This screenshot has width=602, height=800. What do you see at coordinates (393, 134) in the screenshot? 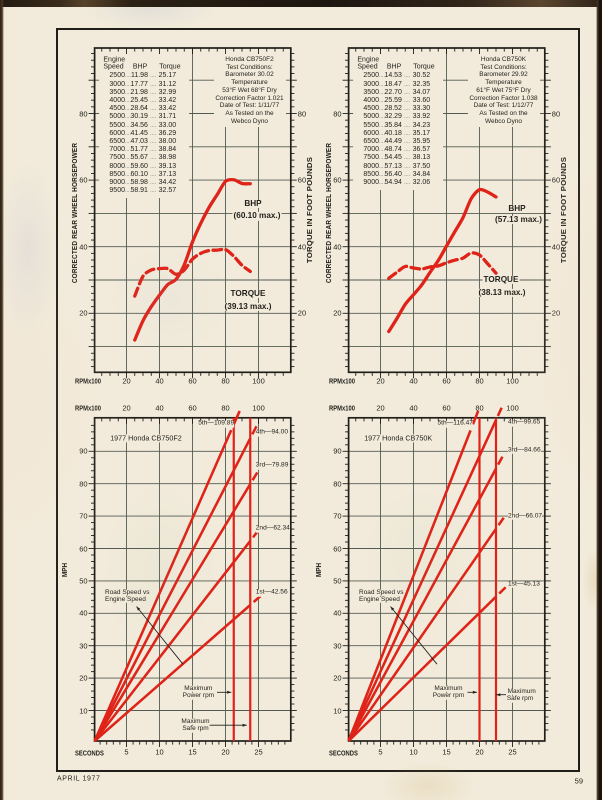
I see `table-row: 6000....40.18.... 35.17` at bounding box center [393, 134].